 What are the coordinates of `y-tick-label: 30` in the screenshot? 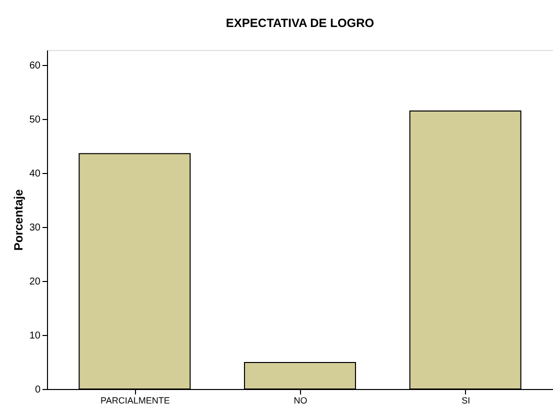 It's located at (35, 228).